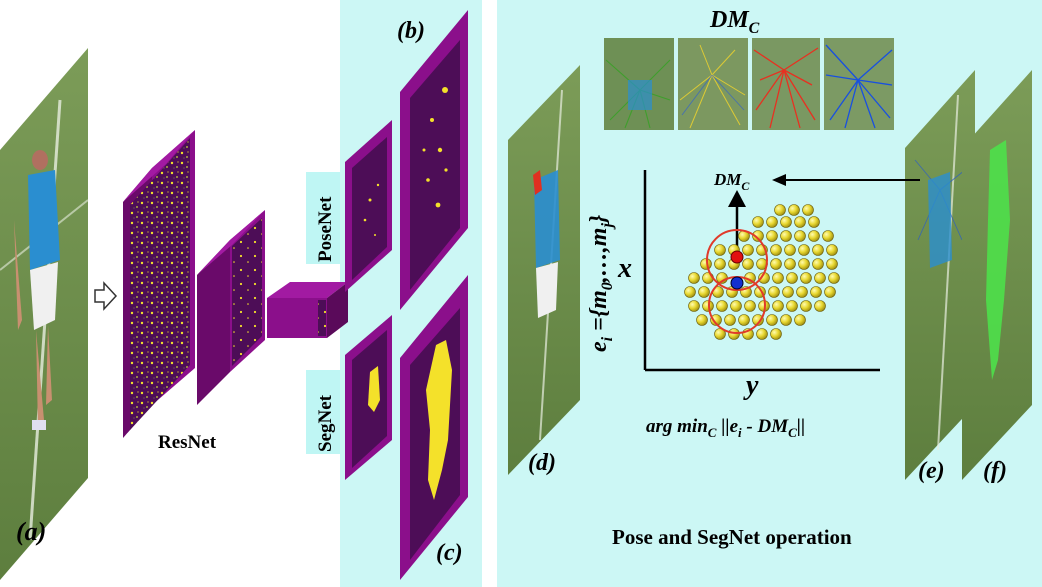 The height and width of the screenshot is (587, 1042). What do you see at coordinates (106, 296) in the screenshot?
I see `input-arrow` at bounding box center [106, 296].